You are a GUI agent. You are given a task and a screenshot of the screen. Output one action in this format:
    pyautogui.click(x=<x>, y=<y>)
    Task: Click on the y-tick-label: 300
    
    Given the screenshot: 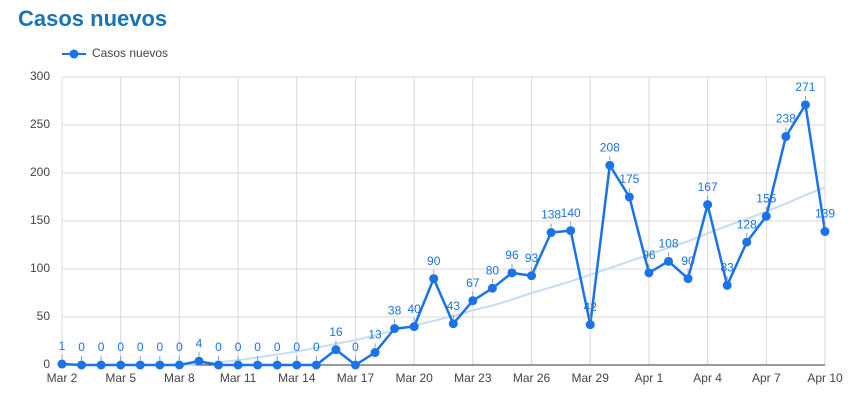 What is the action you would take?
    pyautogui.click(x=40, y=76)
    